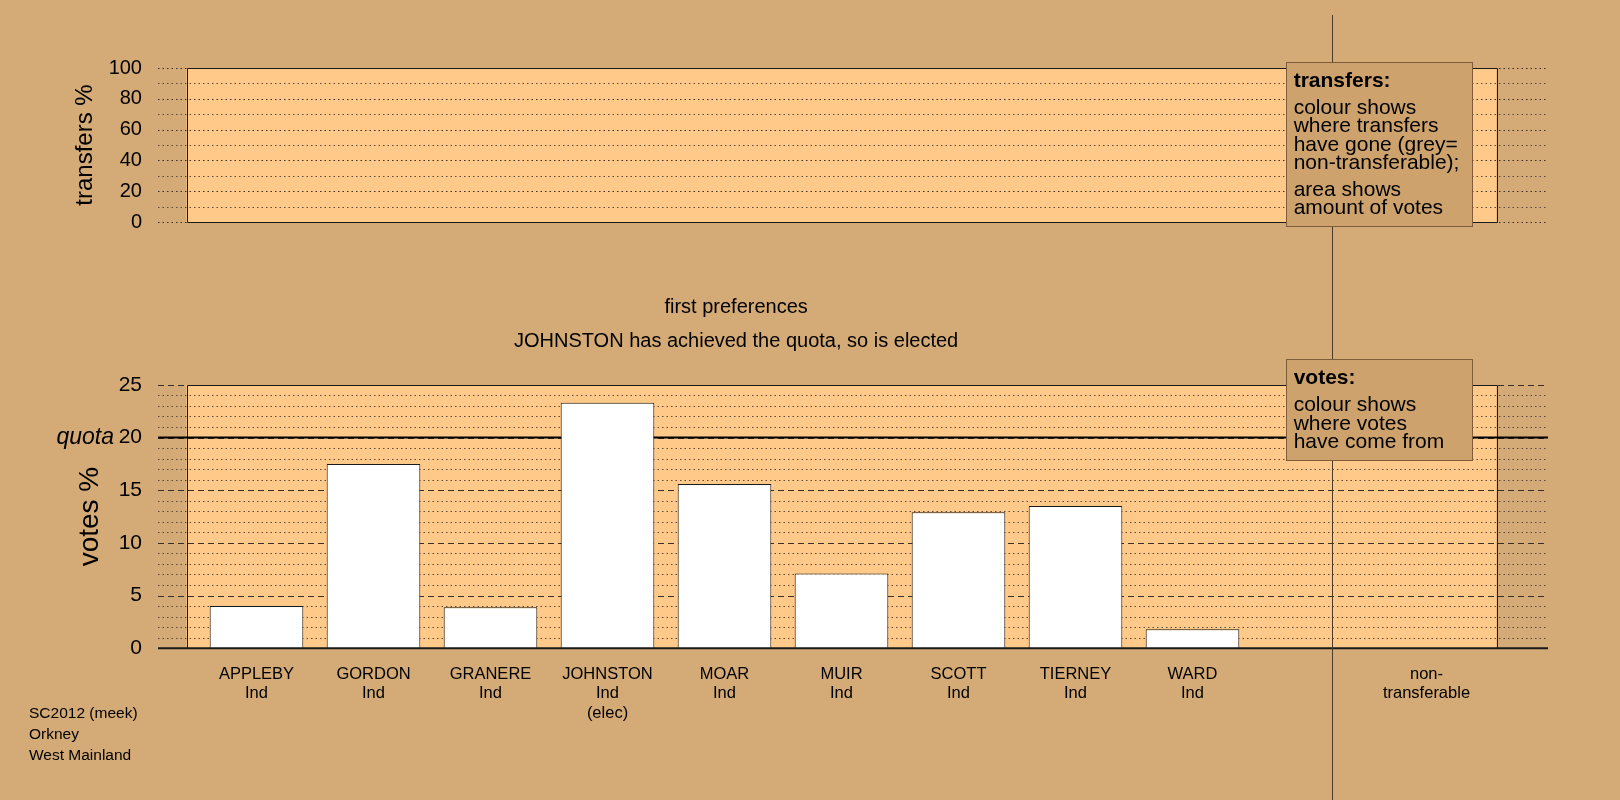  Describe the element at coordinates (130, 489) in the screenshot. I see `y-tick-label: 15` at that location.